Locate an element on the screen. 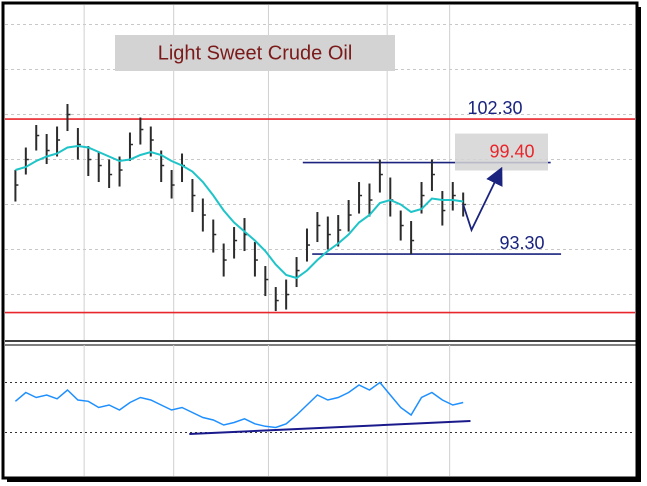 The height and width of the screenshot is (486, 647). title-box is located at coordinates (255, 53).